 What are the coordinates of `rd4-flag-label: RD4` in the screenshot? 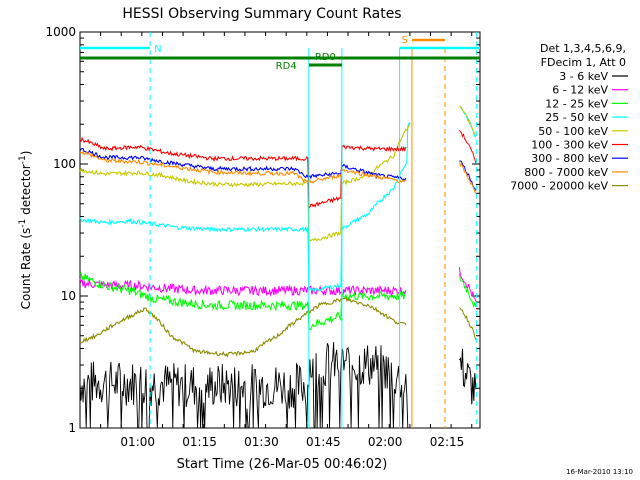 It's located at (286, 66).